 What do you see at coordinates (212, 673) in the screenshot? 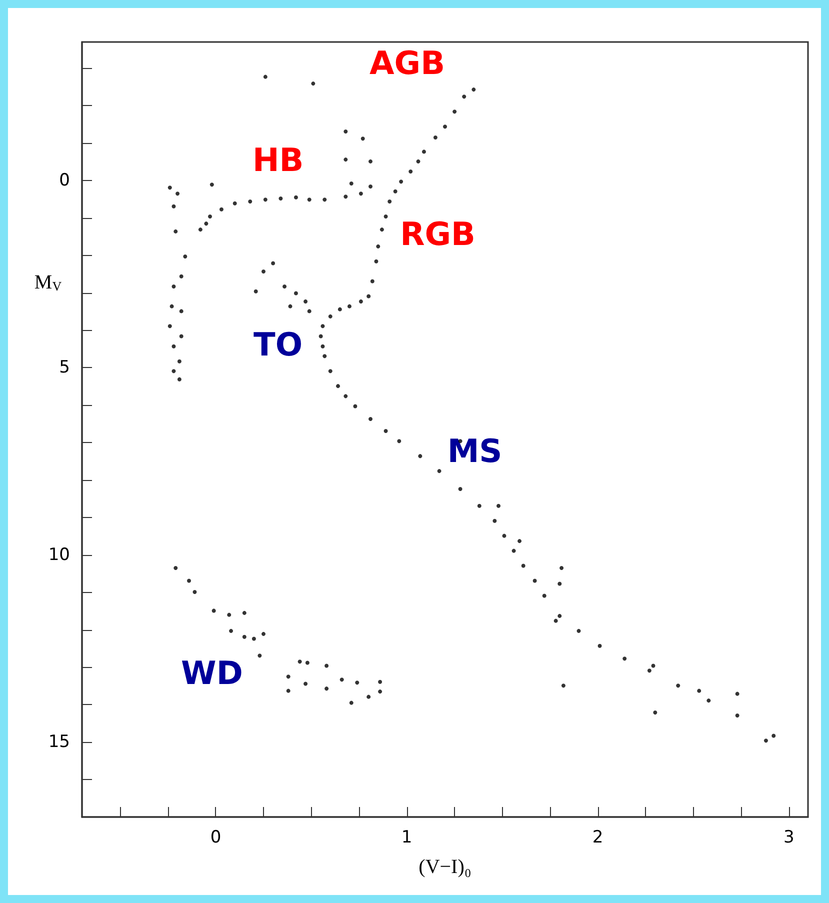
I see `annotation: WD` at bounding box center [212, 673].